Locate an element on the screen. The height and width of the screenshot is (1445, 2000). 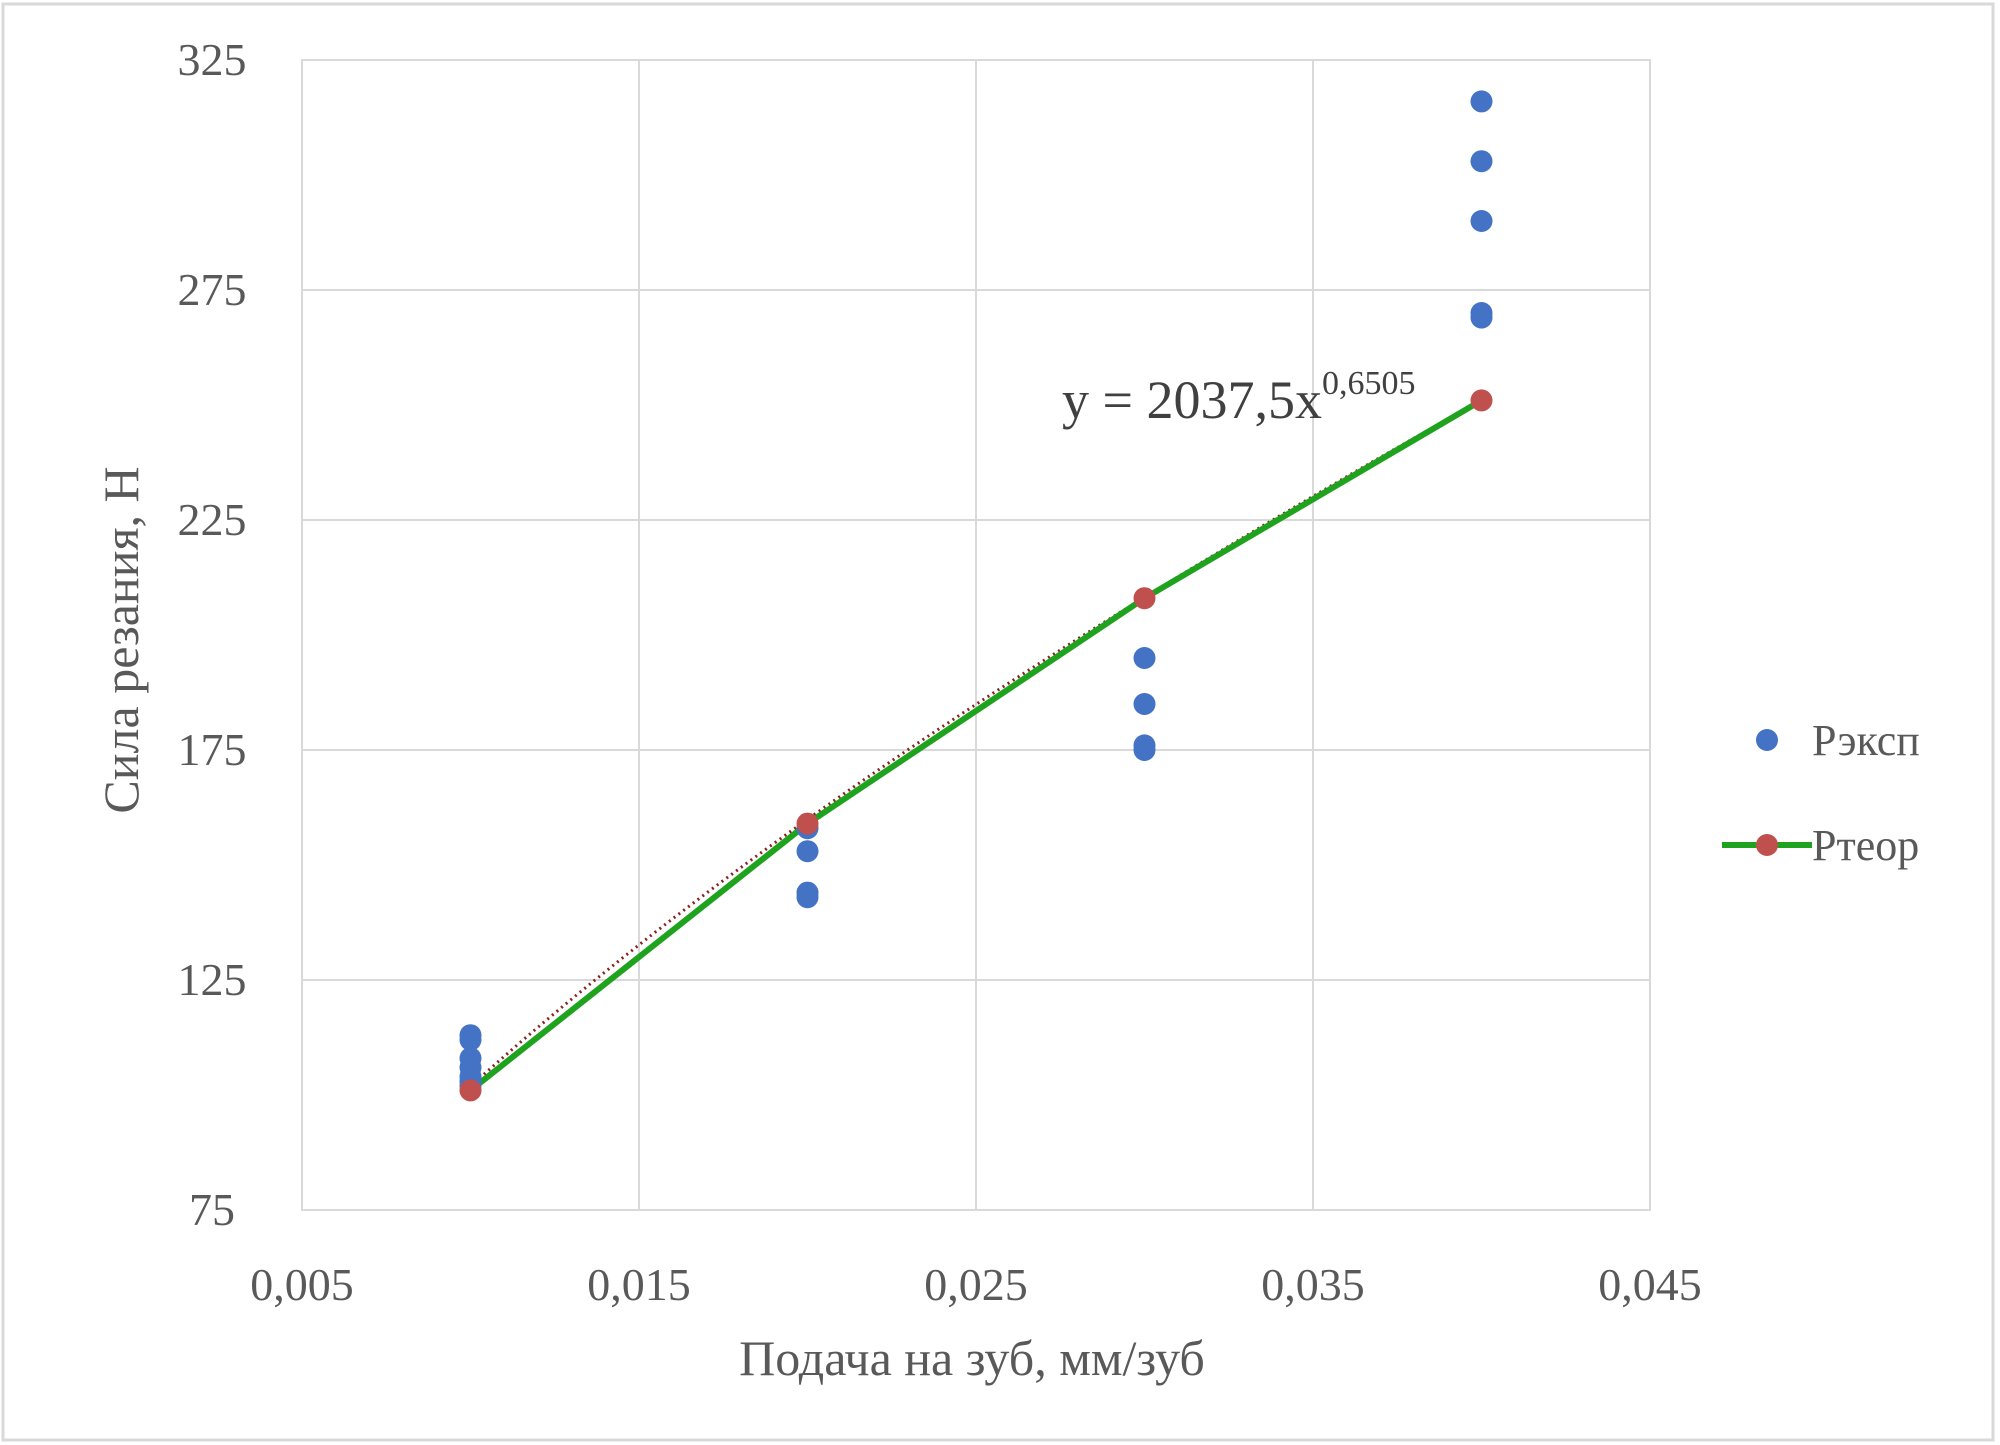
legend-entry-pexp: Рэксп is located at coordinates (1838, 740).